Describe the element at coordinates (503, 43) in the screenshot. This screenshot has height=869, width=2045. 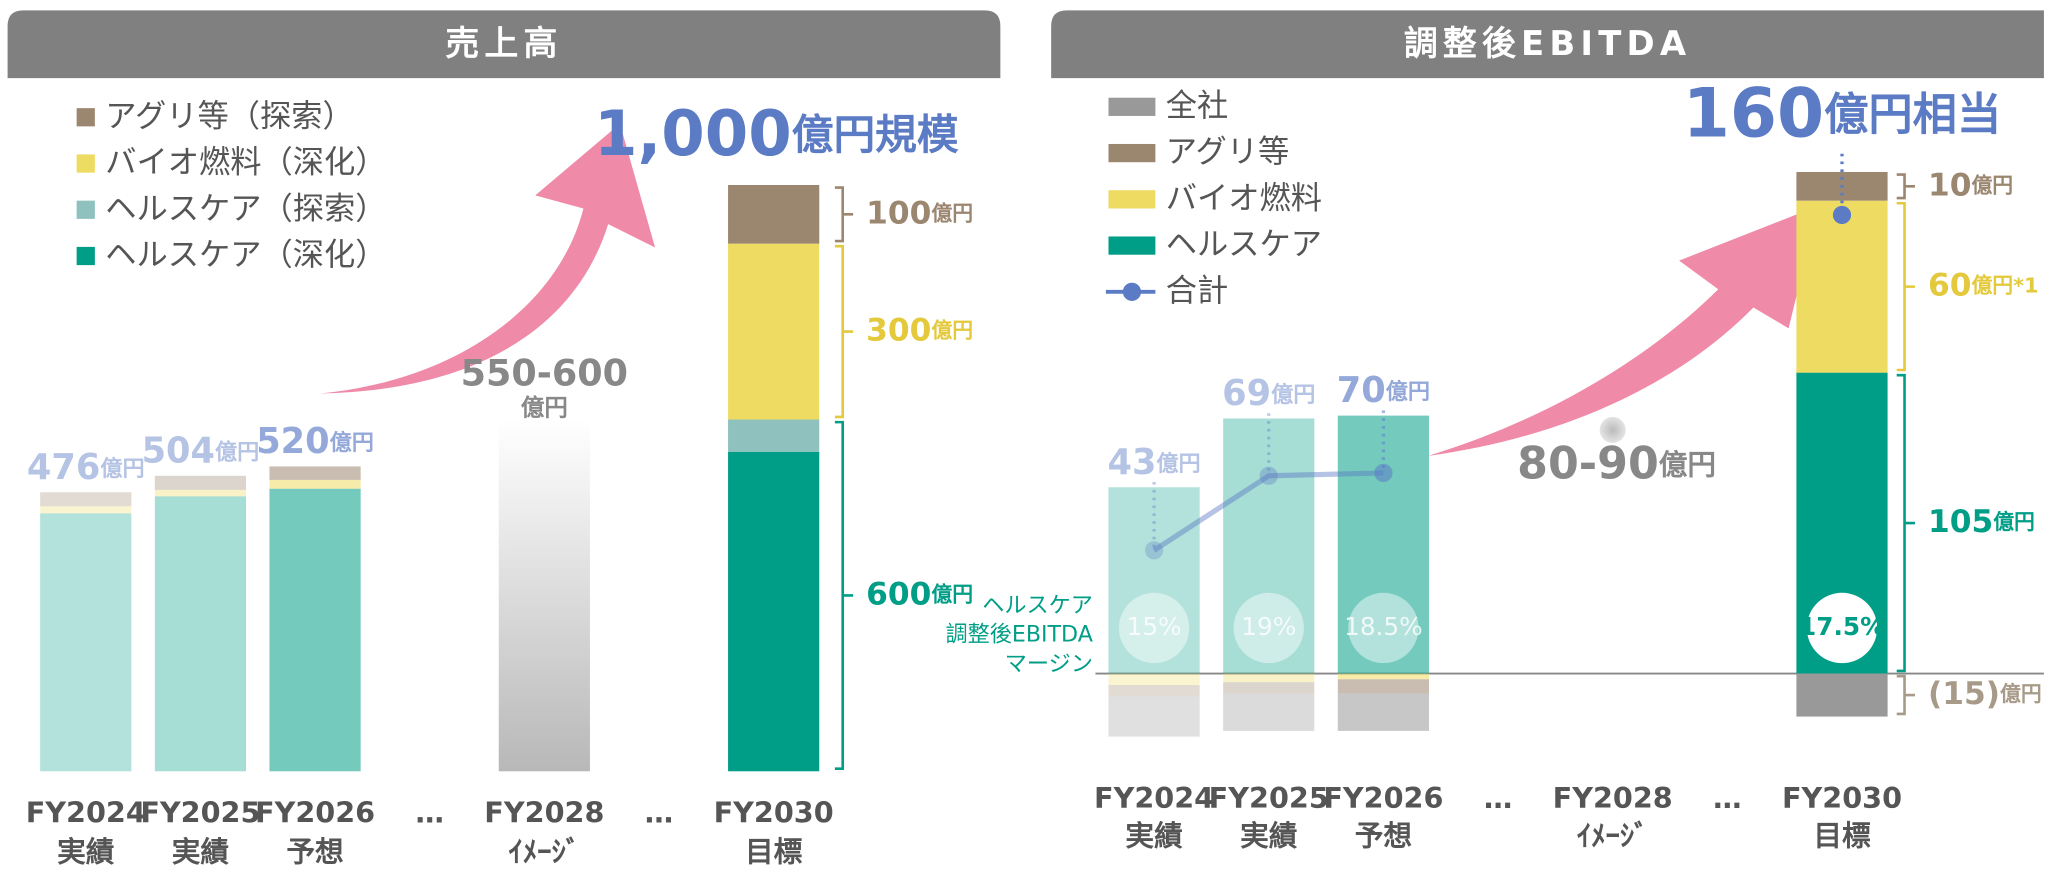
I see `panel-title: 売上高` at that location.